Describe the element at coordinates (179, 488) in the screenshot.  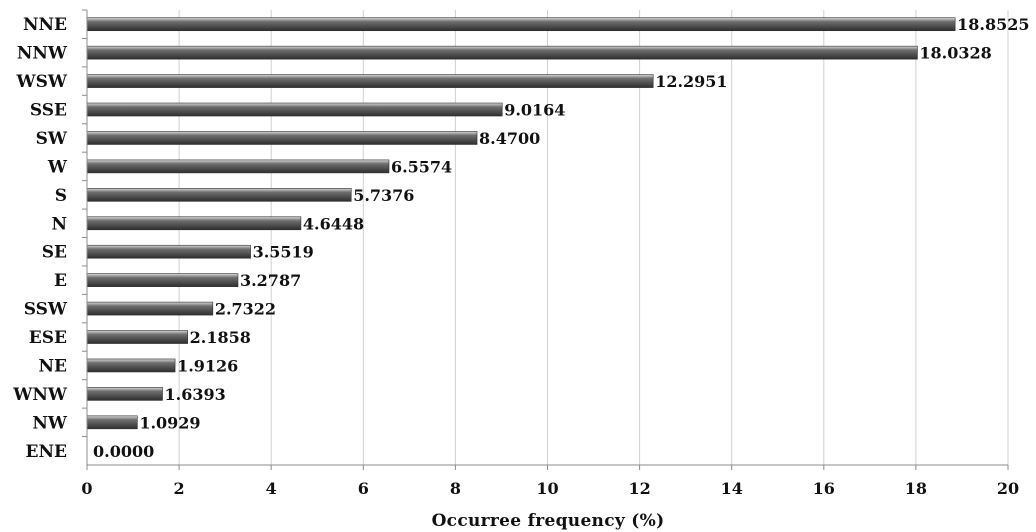
I see `x-tick-label: 2` at that location.